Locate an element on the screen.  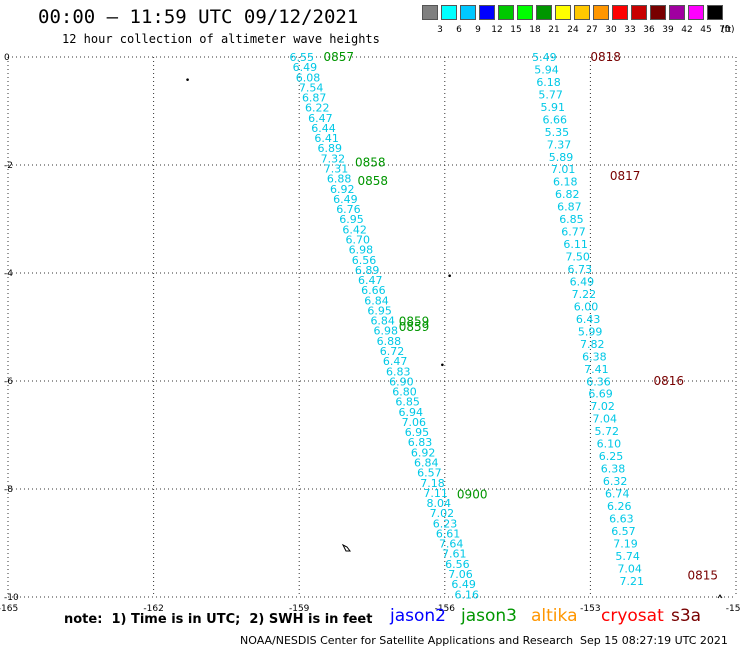
wave-height-value: 6.73 is located at coordinates (580, 269).